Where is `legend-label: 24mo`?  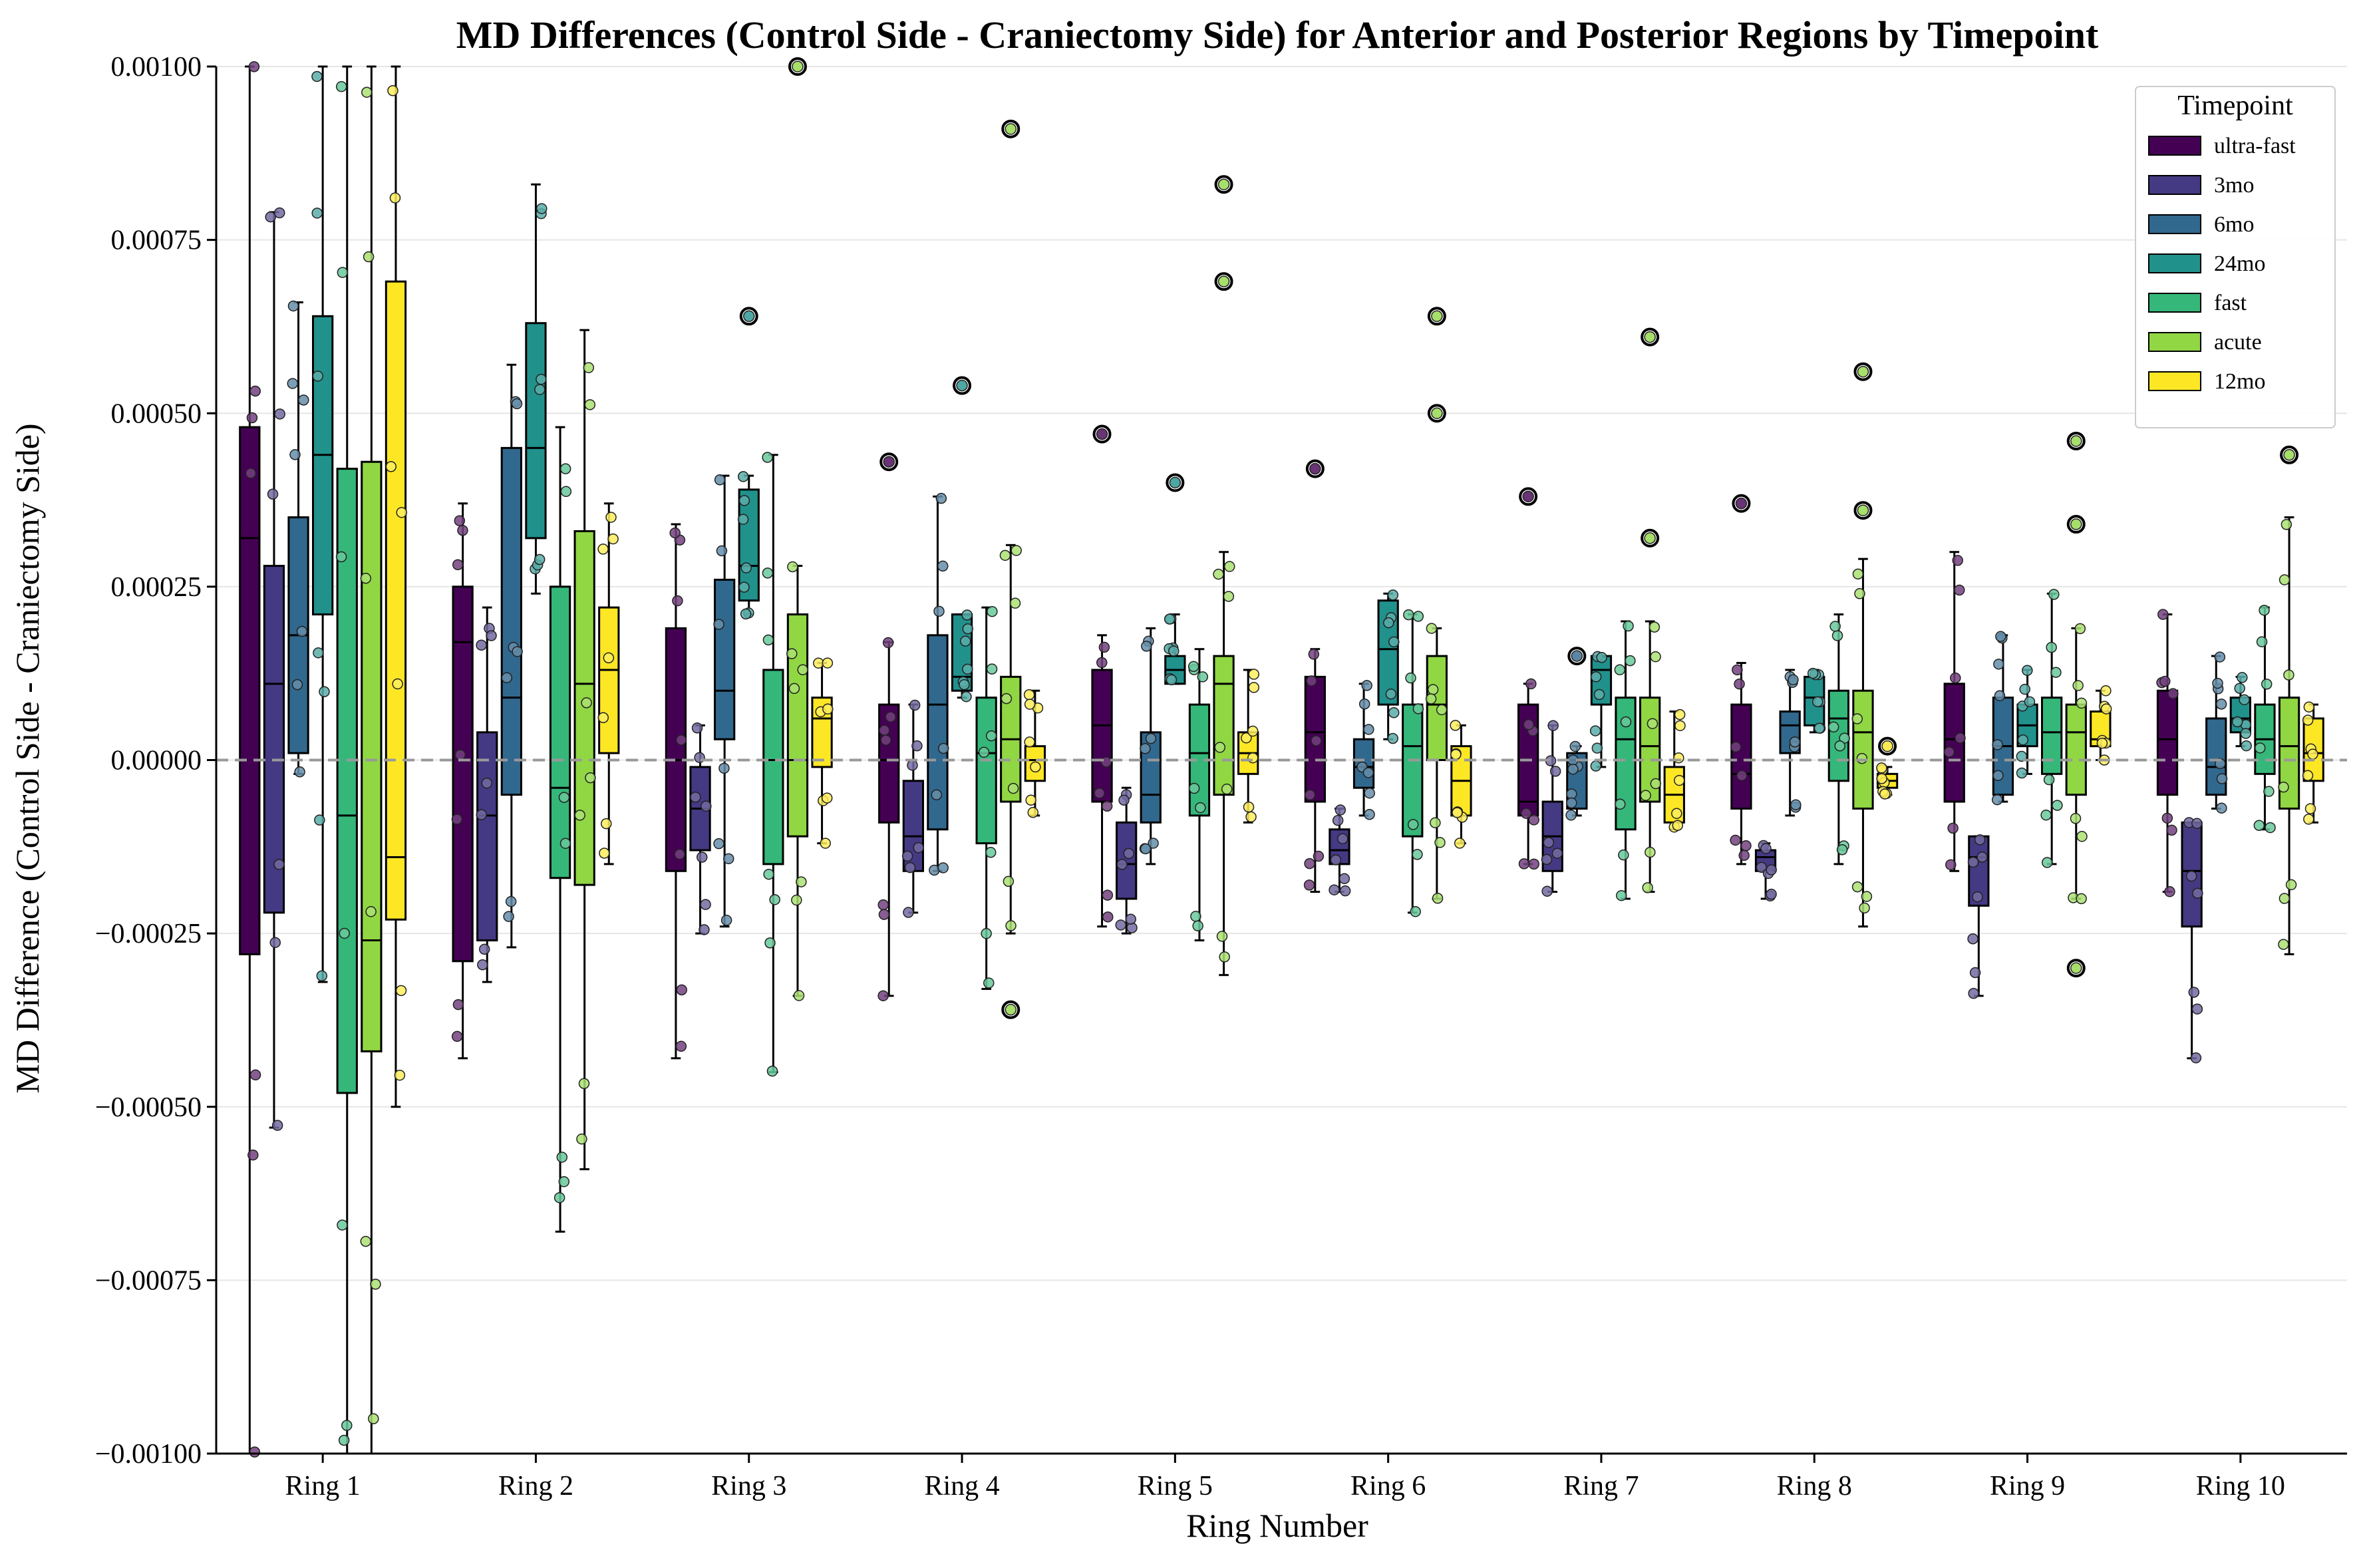 legend-label: 24mo is located at coordinates (2239, 263).